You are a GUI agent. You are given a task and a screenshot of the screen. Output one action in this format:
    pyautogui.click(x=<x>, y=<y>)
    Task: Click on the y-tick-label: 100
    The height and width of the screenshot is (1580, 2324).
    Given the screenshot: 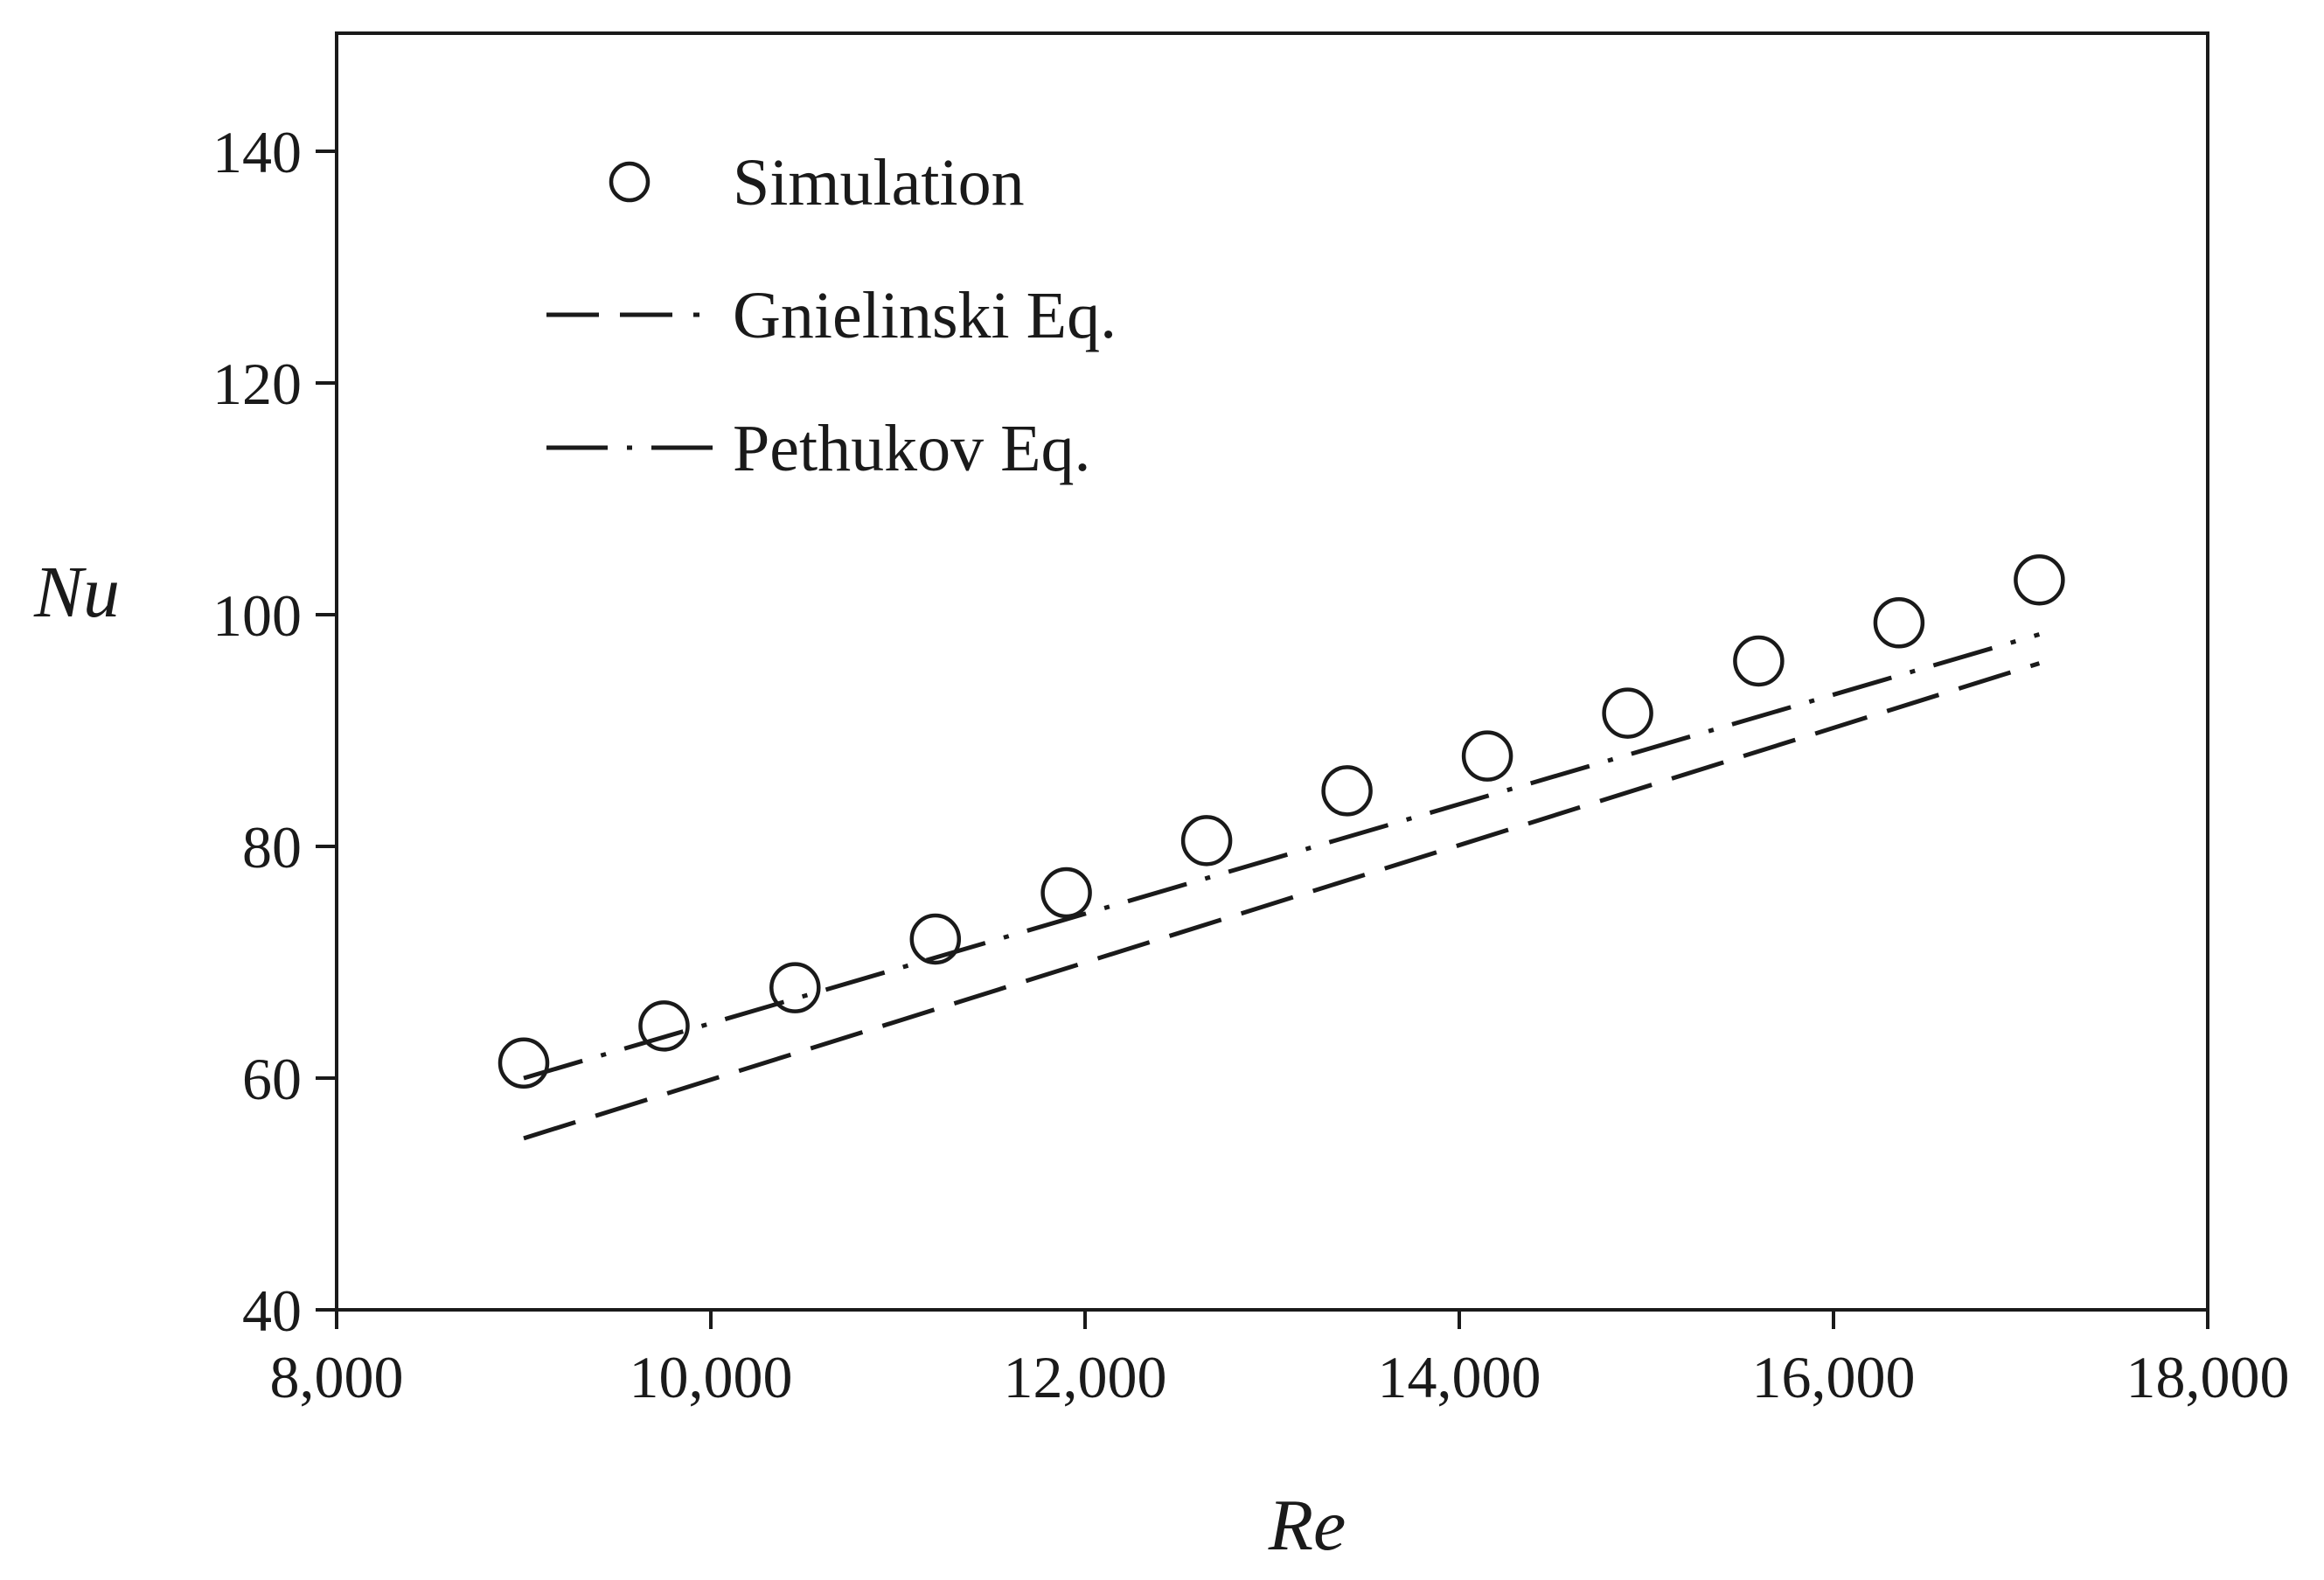 What is the action you would take?
    pyautogui.click(x=257, y=616)
    